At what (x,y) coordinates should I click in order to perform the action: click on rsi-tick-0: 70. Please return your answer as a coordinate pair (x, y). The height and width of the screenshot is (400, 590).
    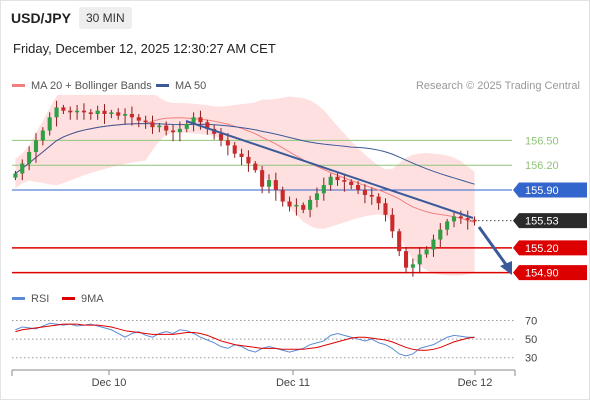
    Looking at the image, I should click on (531, 321).